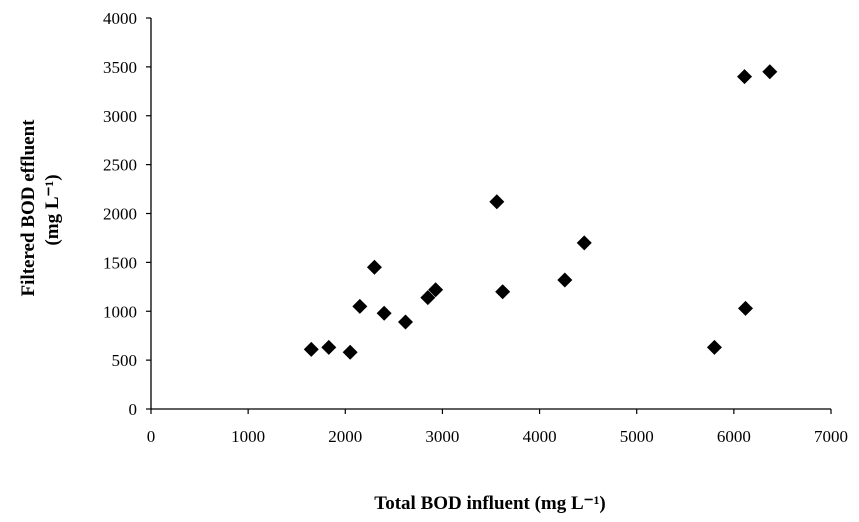 The width and height of the screenshot is (859, 522). Describe the element at coordinates (637, 436) in the screenshot. I see `x-tick-label: 5000` at that location.